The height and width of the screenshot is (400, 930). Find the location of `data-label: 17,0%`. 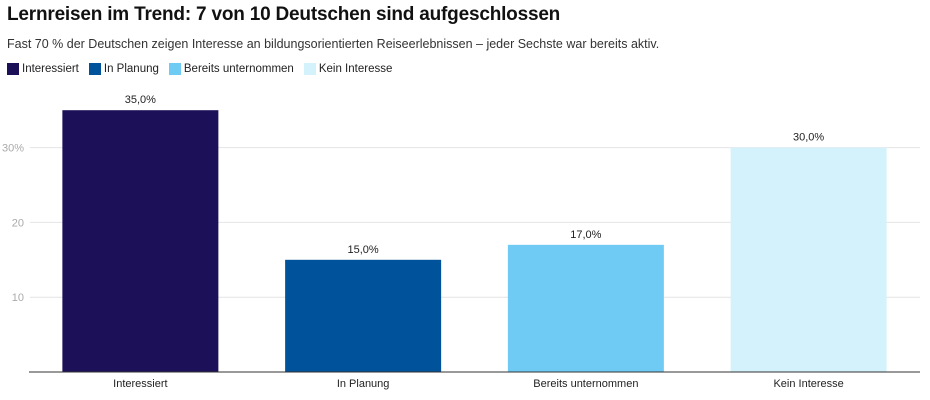

data-label: 17,0% is located at coordinates (585, 235).